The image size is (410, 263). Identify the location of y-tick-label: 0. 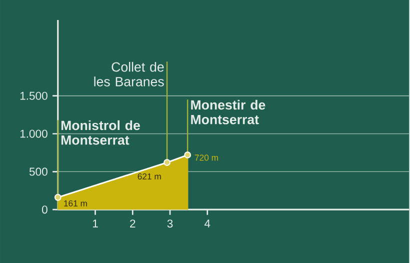
(45, 209).